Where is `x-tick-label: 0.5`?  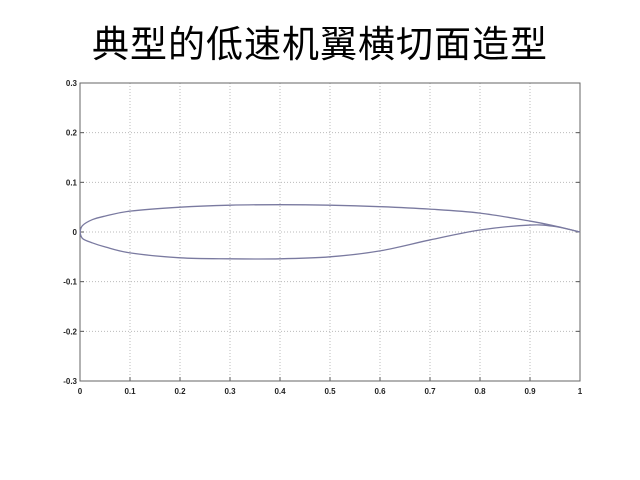 x-tick-label: 0.5 is located at coordinates (330, 391).